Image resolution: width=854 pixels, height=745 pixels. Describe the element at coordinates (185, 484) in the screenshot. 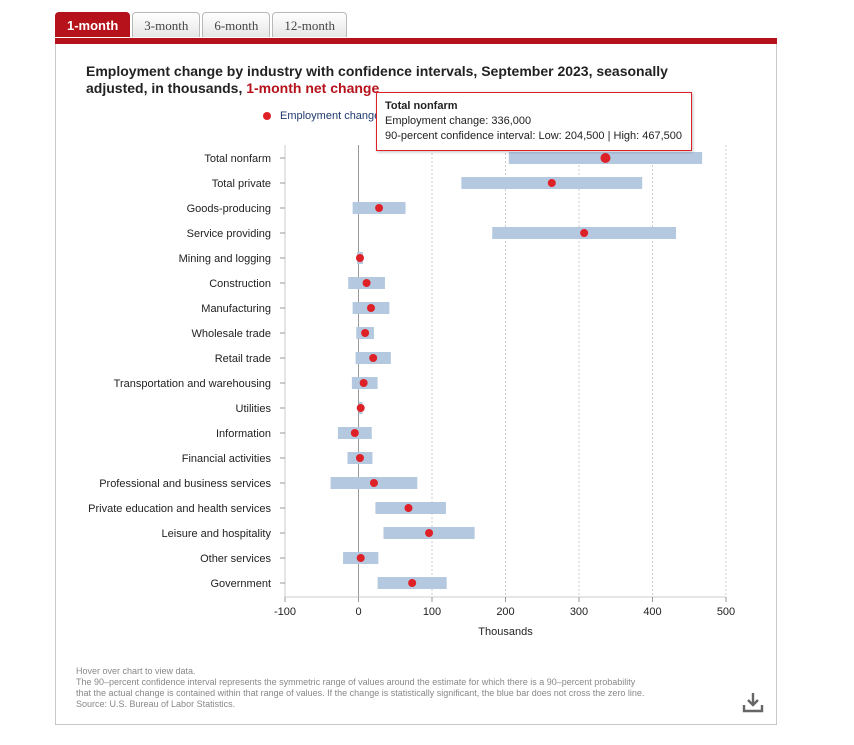

I see `category-label: Professional and business services` at that location.